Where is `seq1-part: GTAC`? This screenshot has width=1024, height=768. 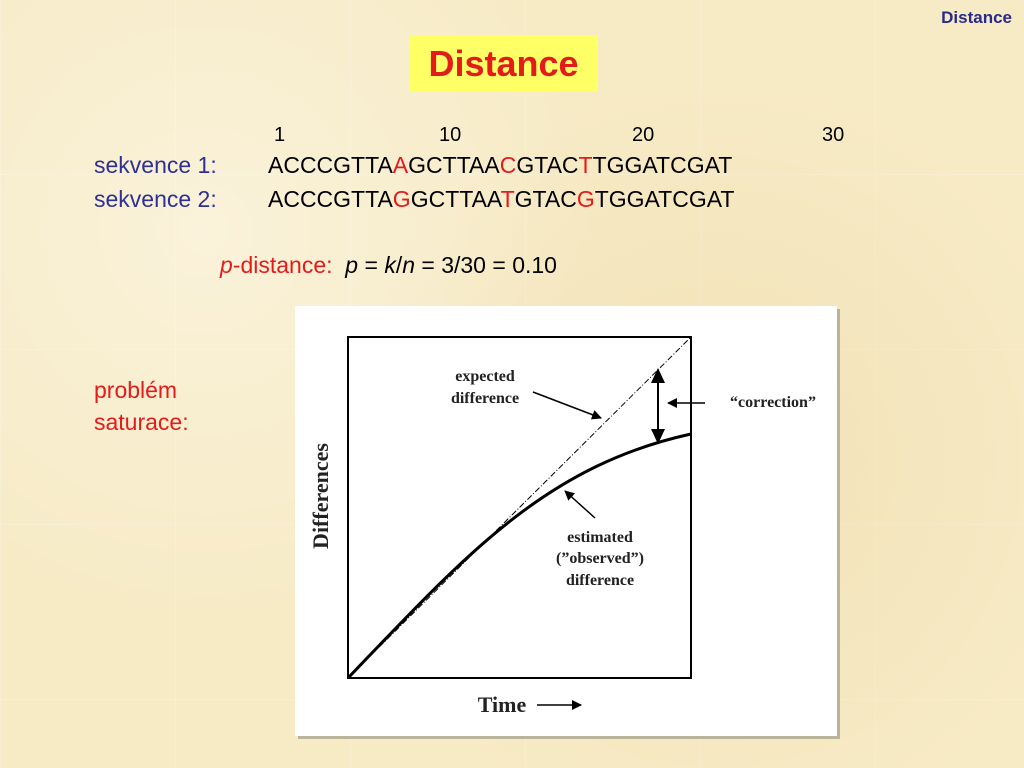
seq1-part: GTAC is located at coordinates (547, 165).